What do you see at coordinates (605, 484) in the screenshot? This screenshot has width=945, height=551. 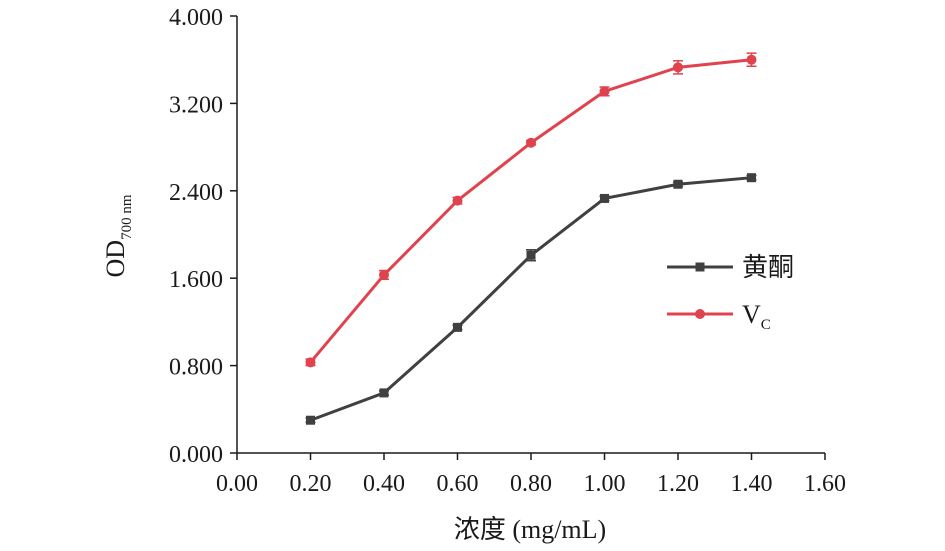 I see `x-tick-label: 1.00` at bounding box center [605, 484].